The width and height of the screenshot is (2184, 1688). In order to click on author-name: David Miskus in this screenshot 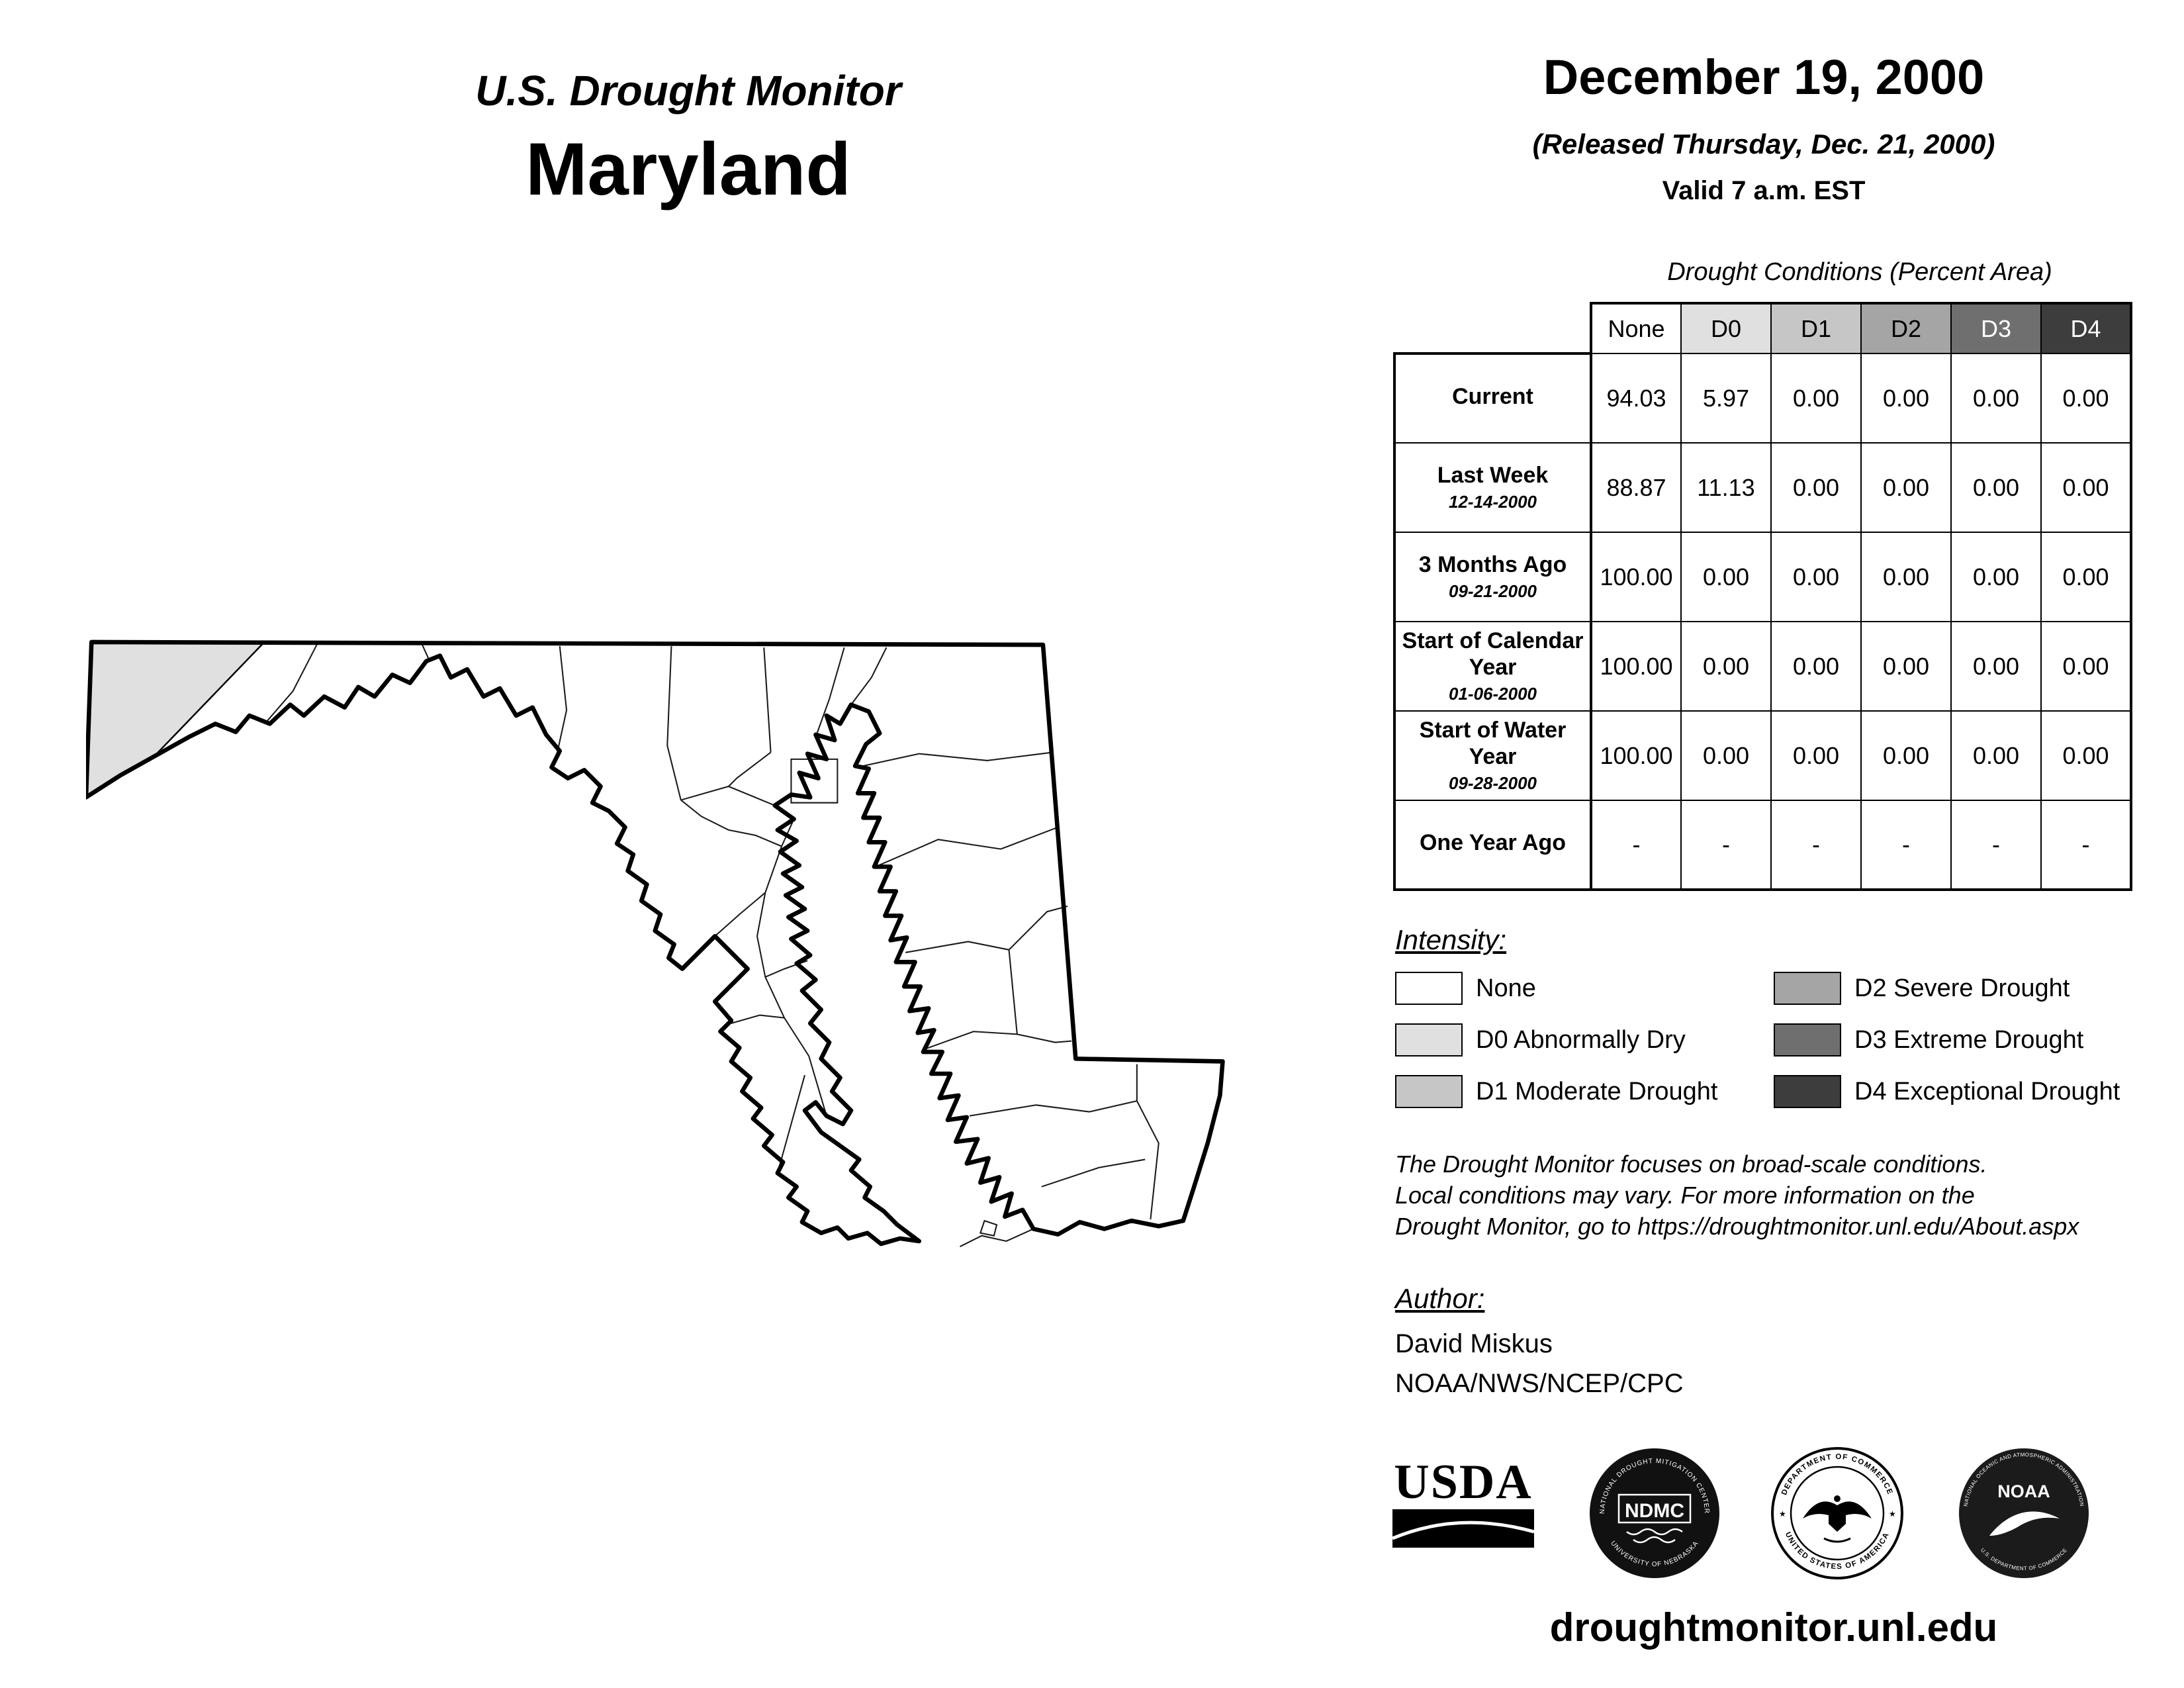, I will do `click(1474, 1343)`.